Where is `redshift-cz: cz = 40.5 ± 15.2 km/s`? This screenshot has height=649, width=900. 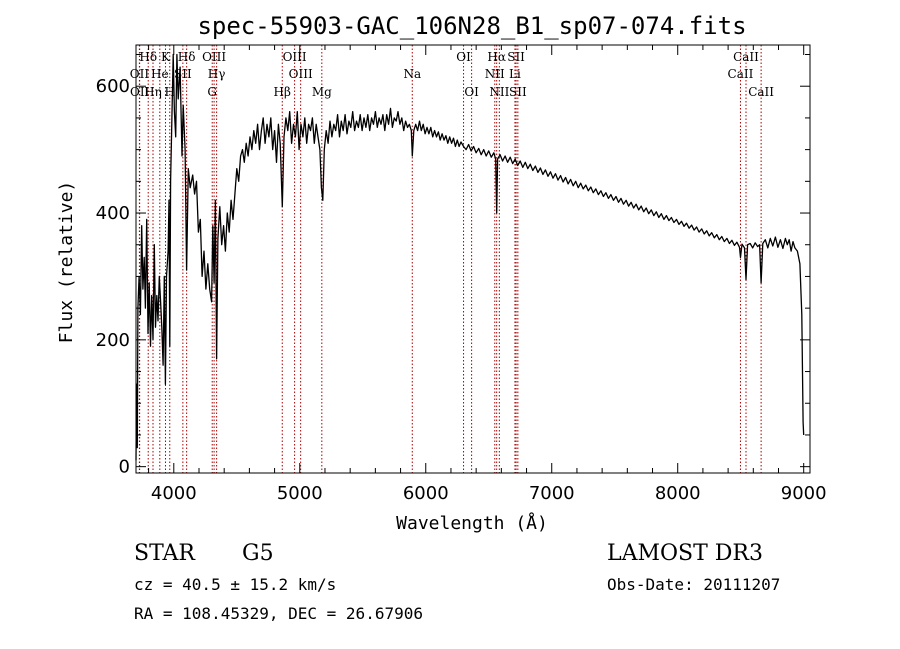
redshift-cz: cz = 40.5 ± 15.2 km/s is located at coordinates (235, 584).